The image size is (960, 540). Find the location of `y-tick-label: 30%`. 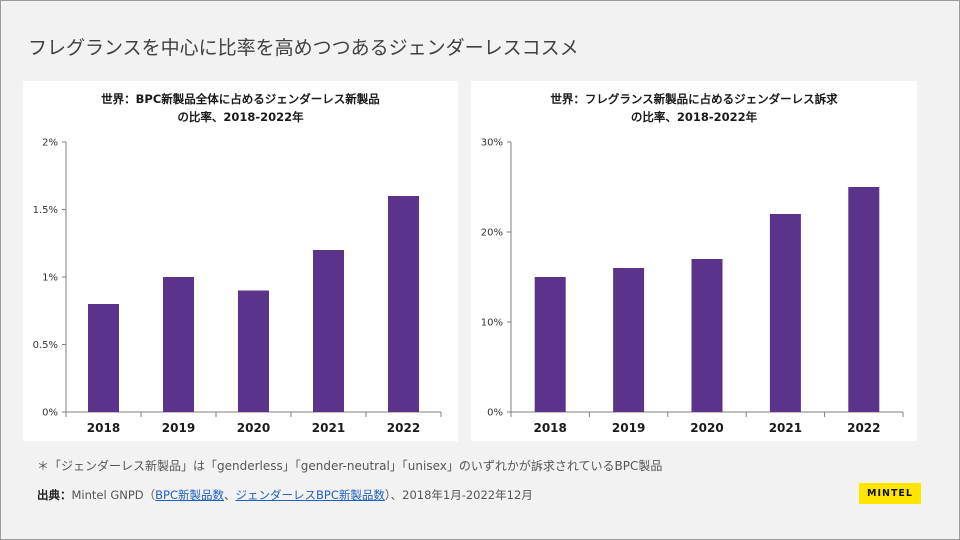

y-tick-label: 30% is located at coordinates (492, 143).